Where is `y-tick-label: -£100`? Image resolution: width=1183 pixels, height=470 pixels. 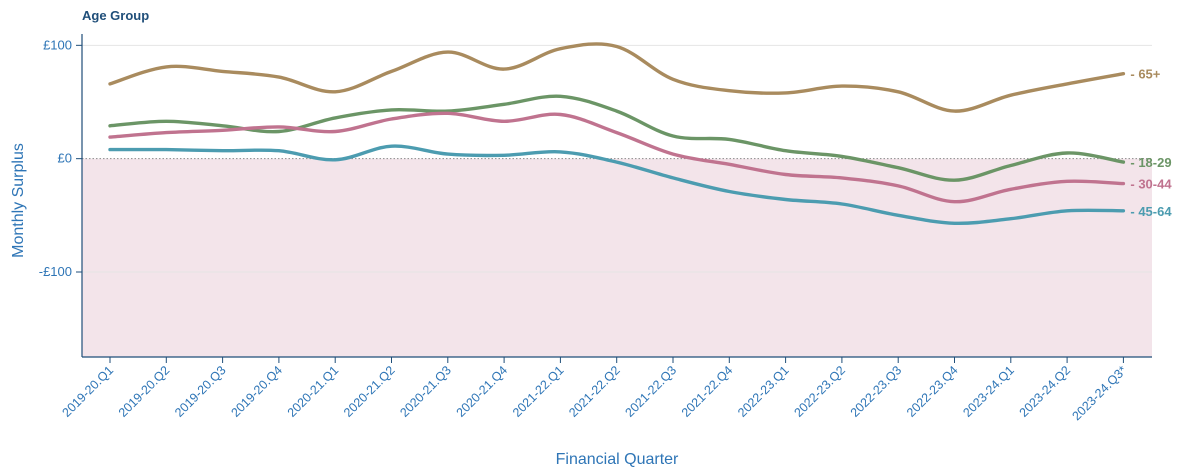 y-tick-label: -£100 is located at coordinates (55, 271).